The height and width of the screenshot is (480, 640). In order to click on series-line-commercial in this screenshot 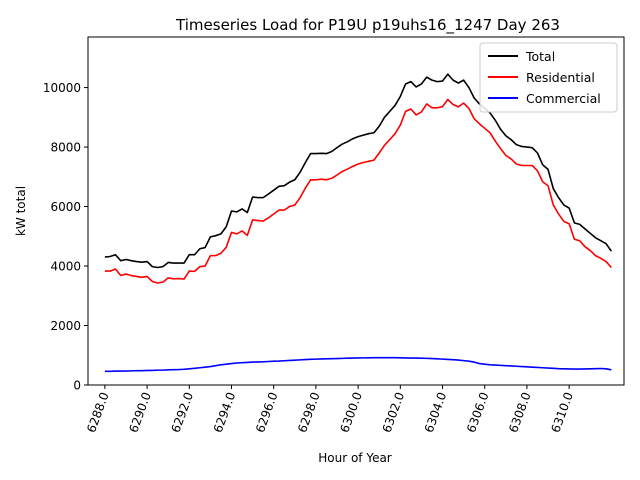, I will do `click(358, 364)`.